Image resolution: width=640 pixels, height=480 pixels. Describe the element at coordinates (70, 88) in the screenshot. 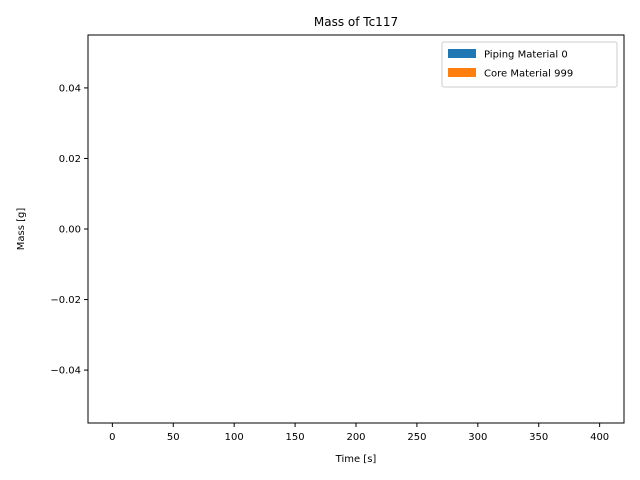

I see `y-tick-label: 0.04` at that location.